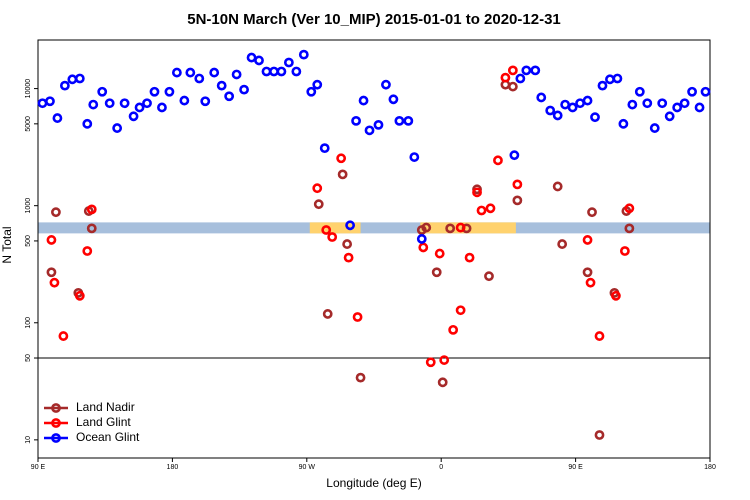  What do you see at coordinates (28, 241) in the screenshot?
I see `y-tick-label: 500` at bounding box center [28, 241].